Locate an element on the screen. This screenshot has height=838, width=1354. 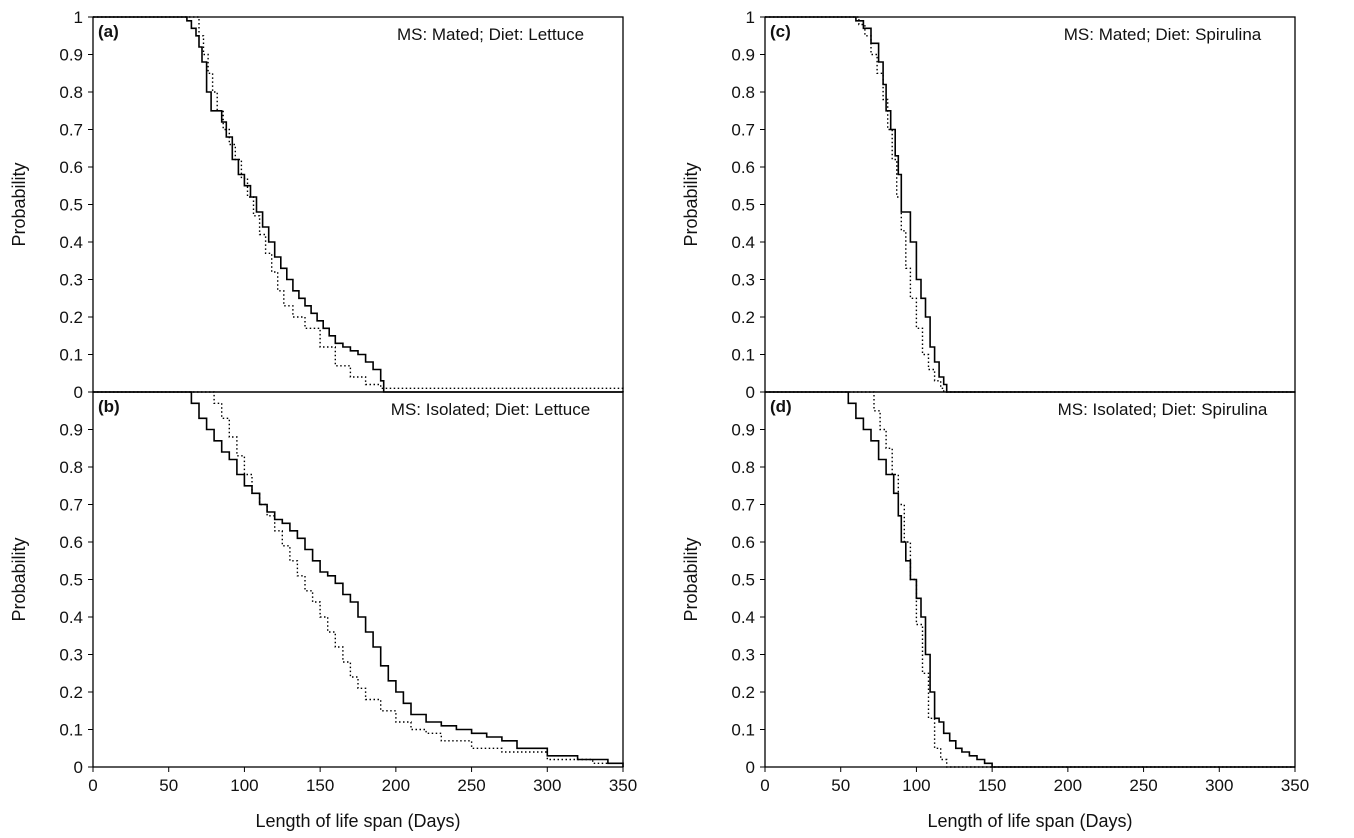
panel-label: (b) is located at coordinates (109, 406).